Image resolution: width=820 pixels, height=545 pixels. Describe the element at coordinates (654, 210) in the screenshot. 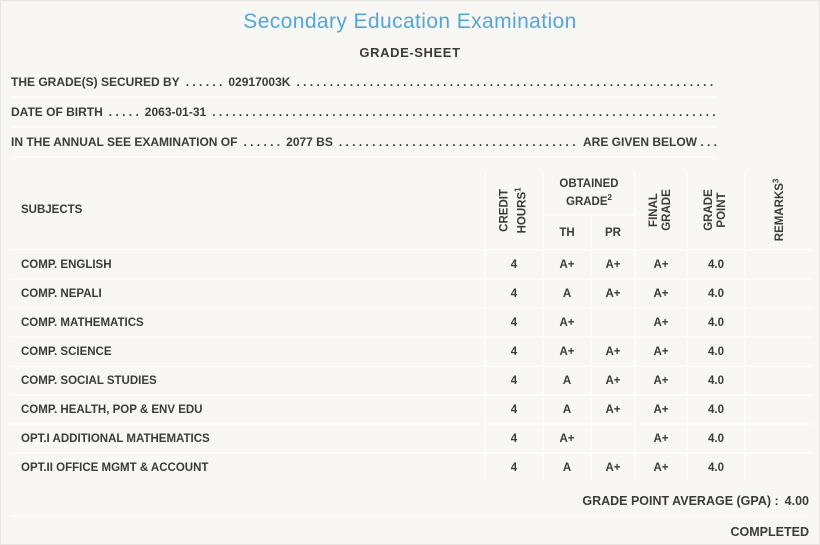

I see `header-line: FINAL` at that location.